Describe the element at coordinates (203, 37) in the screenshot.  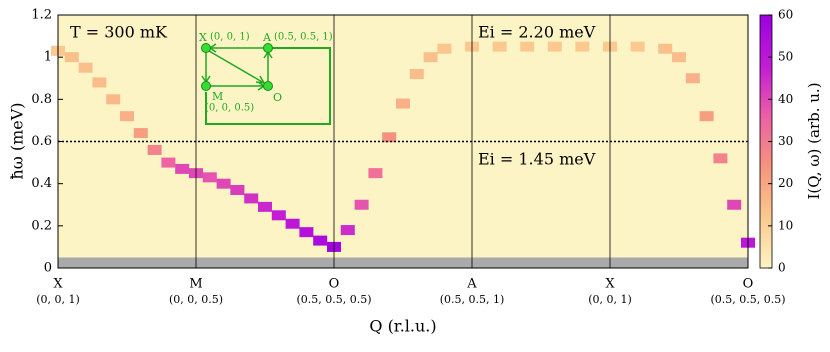
I see `inset-label: X` at that location.